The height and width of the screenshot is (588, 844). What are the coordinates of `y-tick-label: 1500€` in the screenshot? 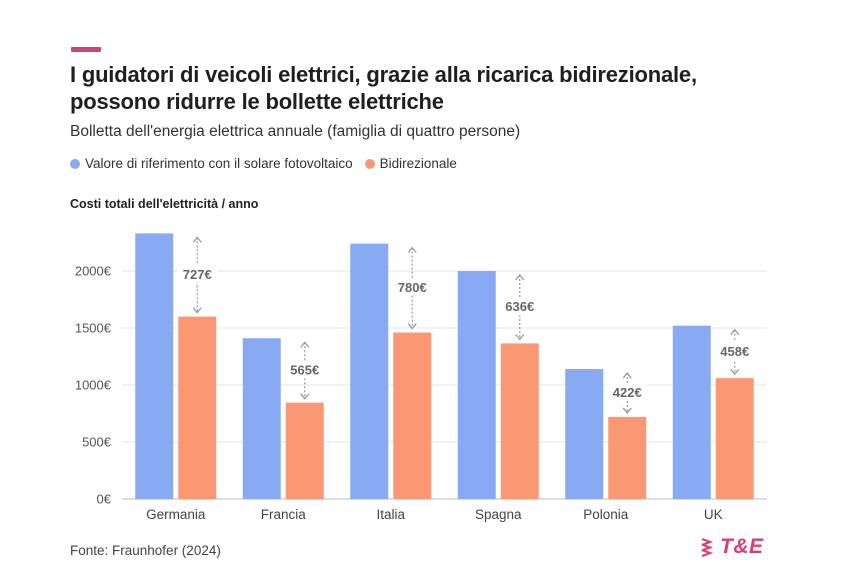 It's located at (93, 328).